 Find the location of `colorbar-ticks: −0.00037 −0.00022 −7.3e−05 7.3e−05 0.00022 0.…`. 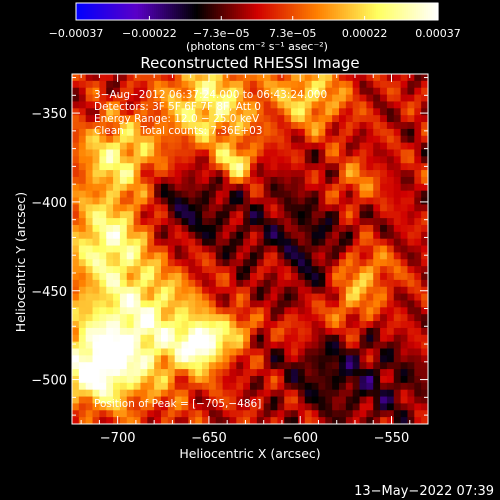

colorbar-ticks: −0.00037 −0.00022 −7.3e−05 7.3e−05 0.00022 0.… is located at coordinates (255, 28).